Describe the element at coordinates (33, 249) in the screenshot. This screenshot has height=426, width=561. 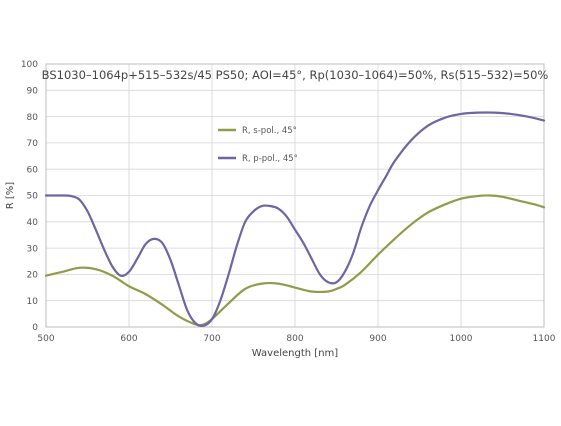
I see `y-tick-label: 30` at that location.